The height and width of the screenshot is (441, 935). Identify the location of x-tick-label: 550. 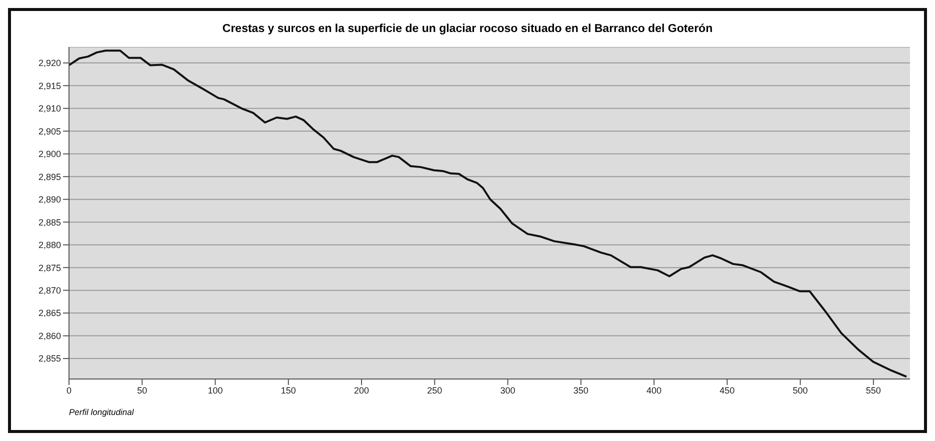
(873, 390).